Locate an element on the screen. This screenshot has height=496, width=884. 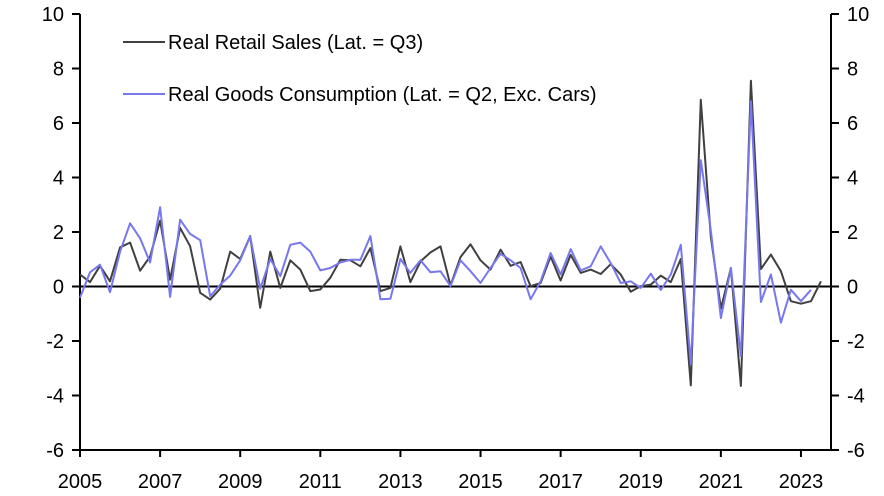
y-tick-label-right: 4 is located at coordinates (852, 179).